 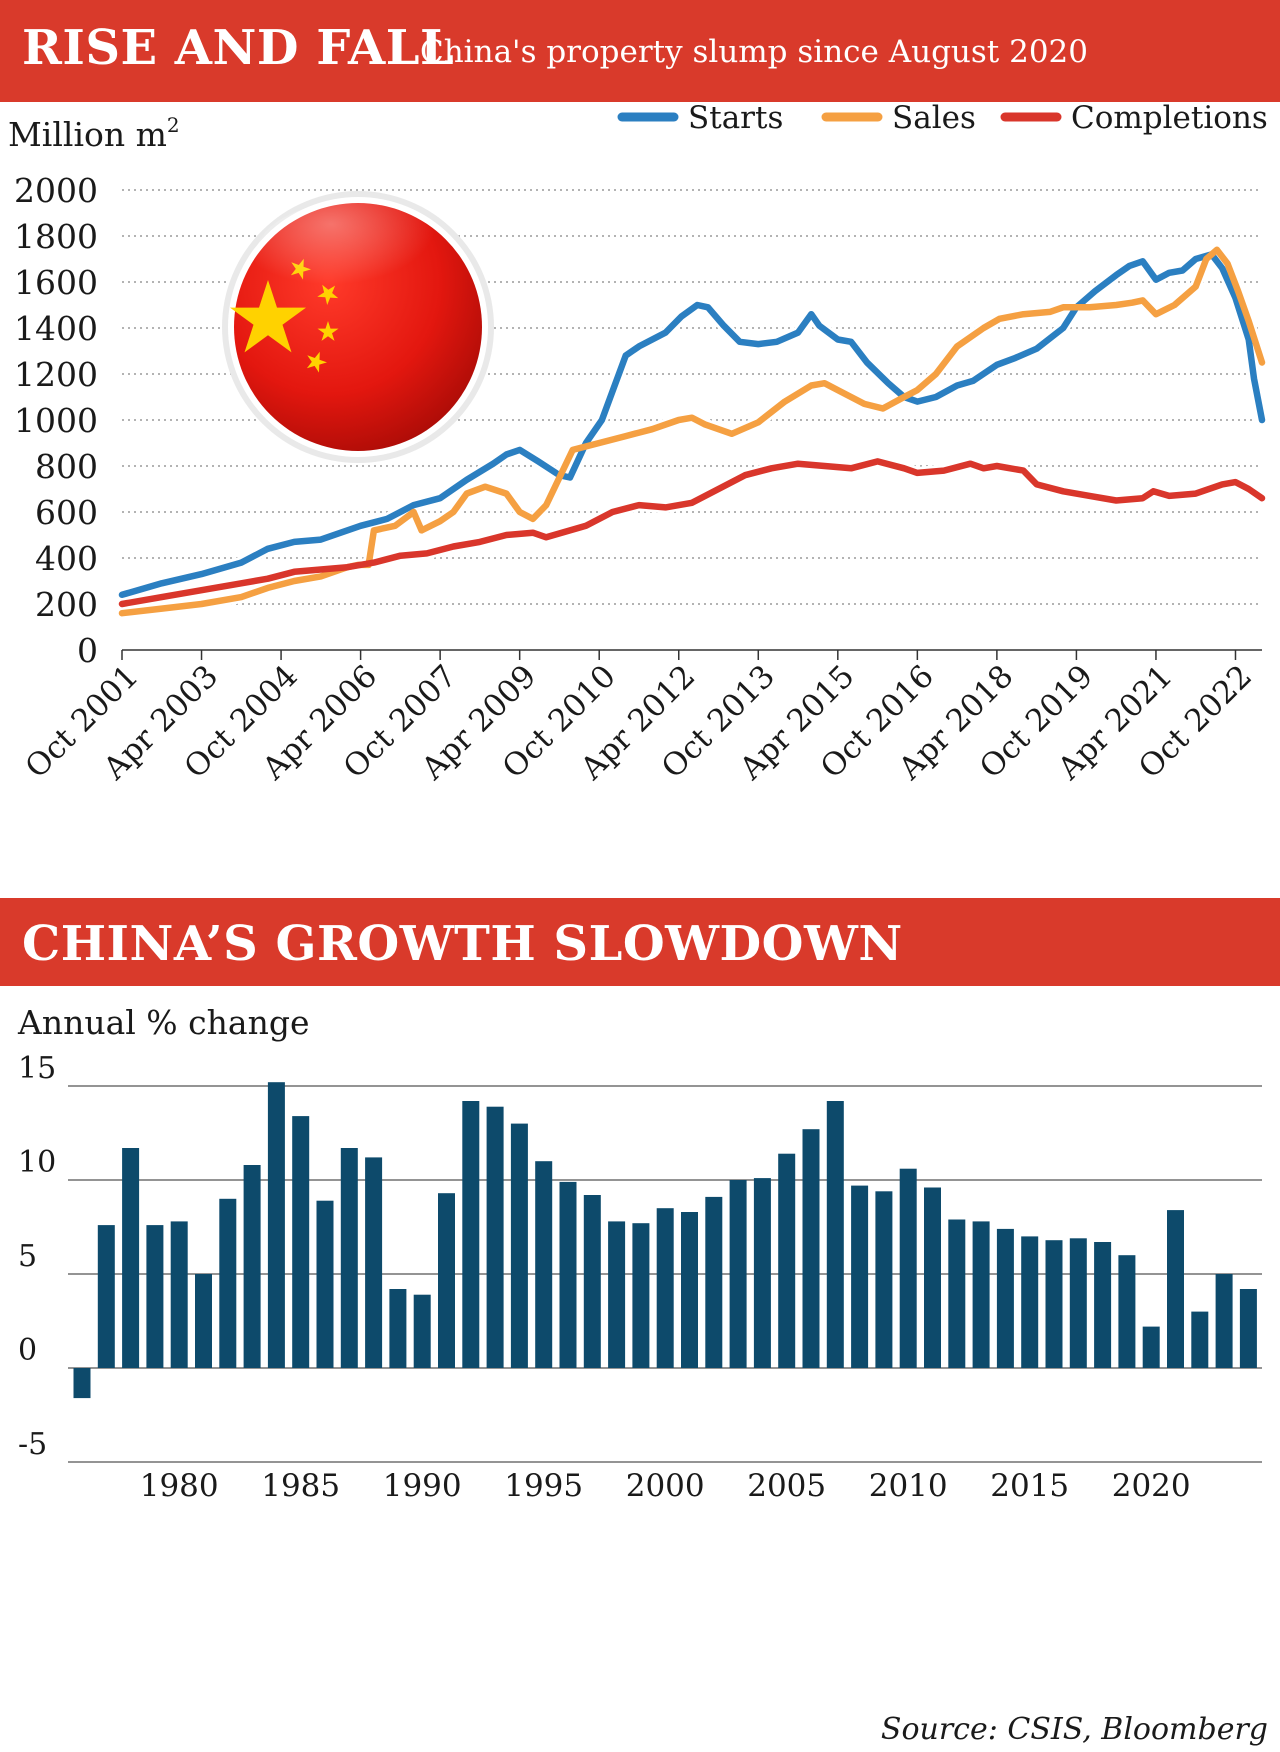 I want to click on bar-2001, so click(x=689, y=1290).